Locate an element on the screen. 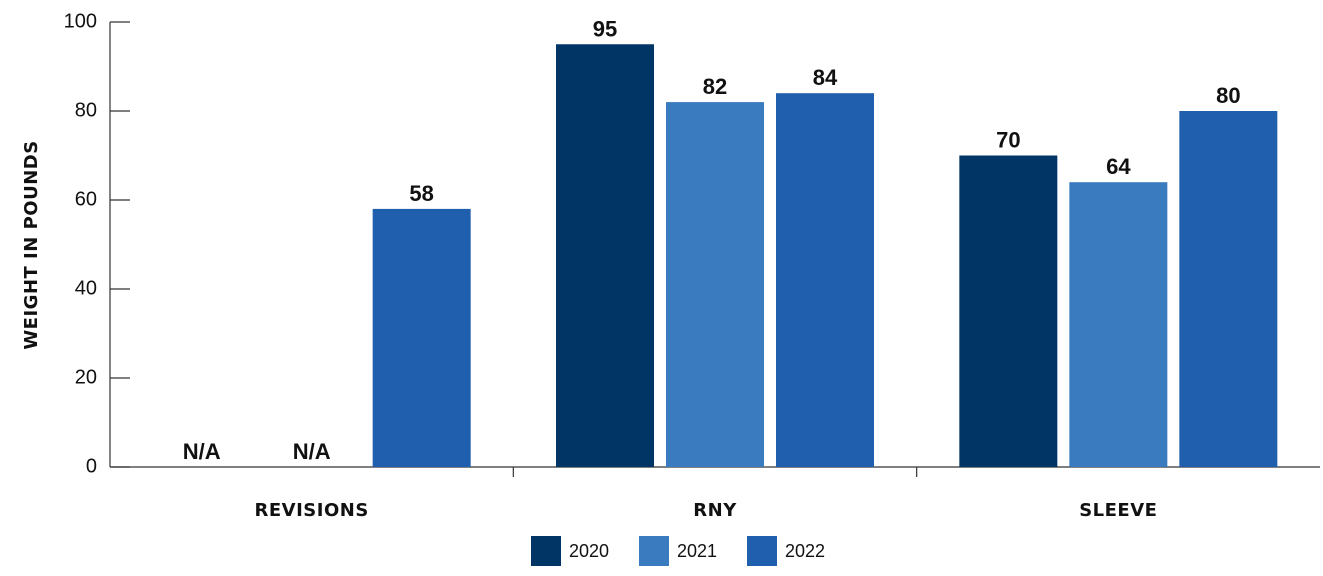  bar-2021-sleeve is located at coordinates (1118, 324).